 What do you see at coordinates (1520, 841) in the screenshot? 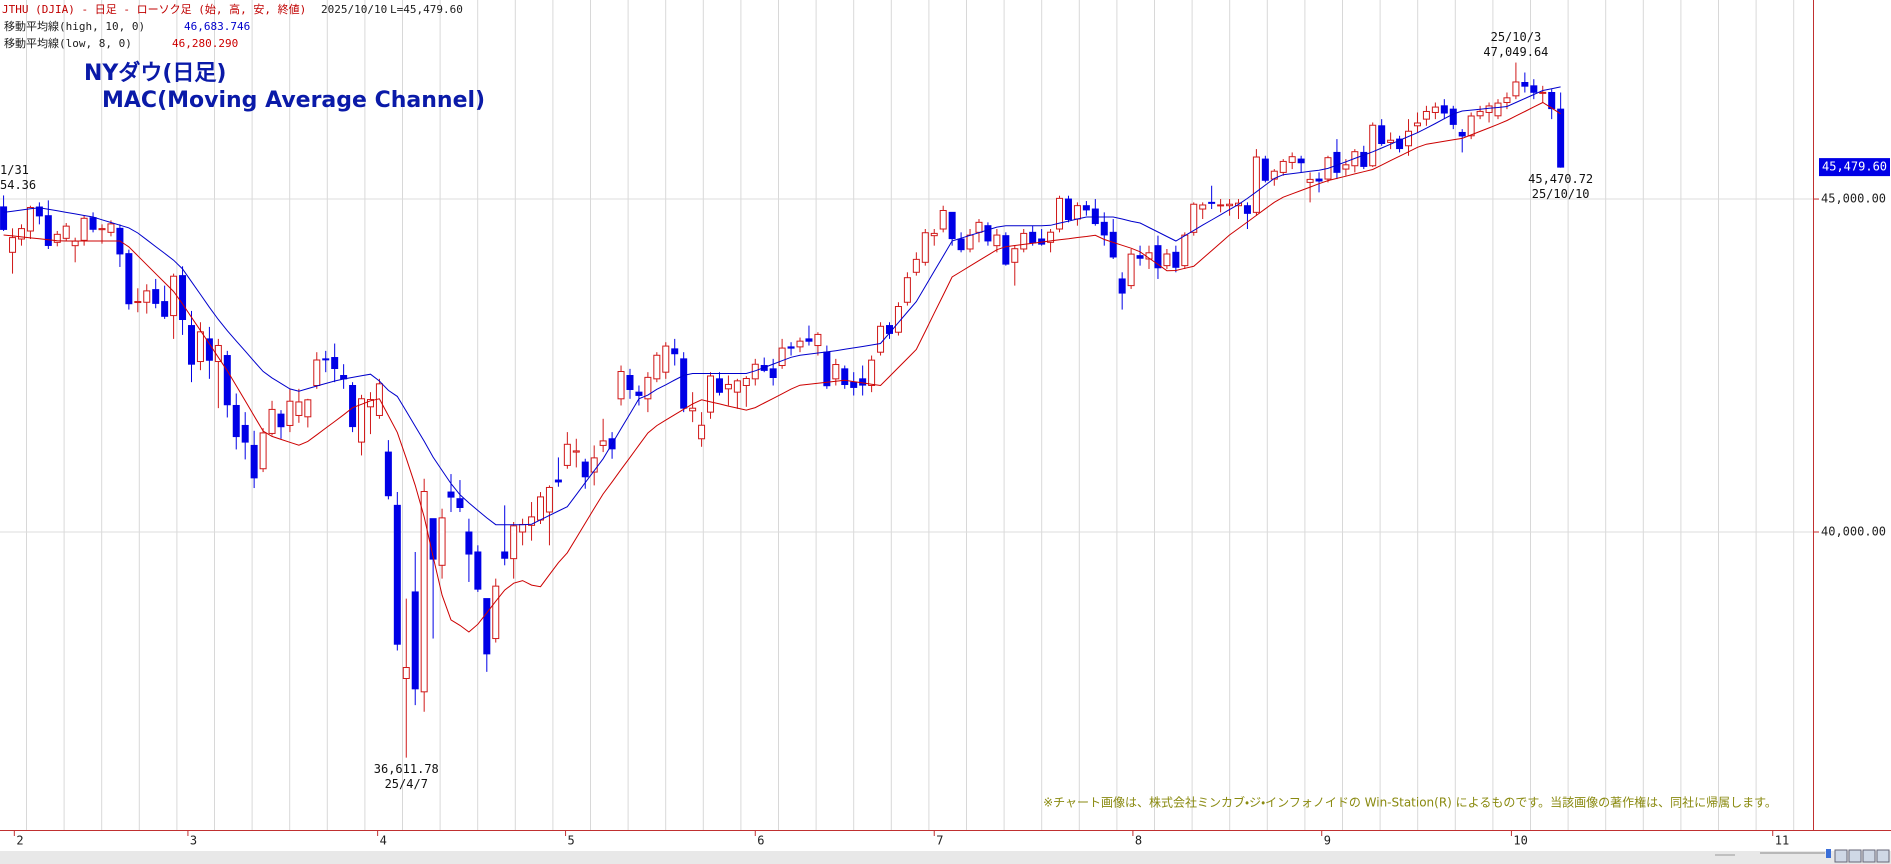
I see `x-tick-label: 10` at bounding box center [1520, 841].